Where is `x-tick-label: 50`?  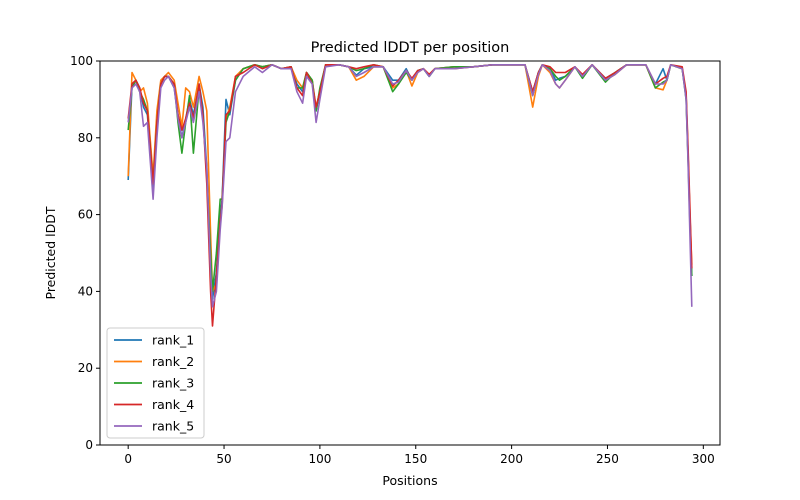
x-tick-label: 50 is located at coordinates (223, 459).